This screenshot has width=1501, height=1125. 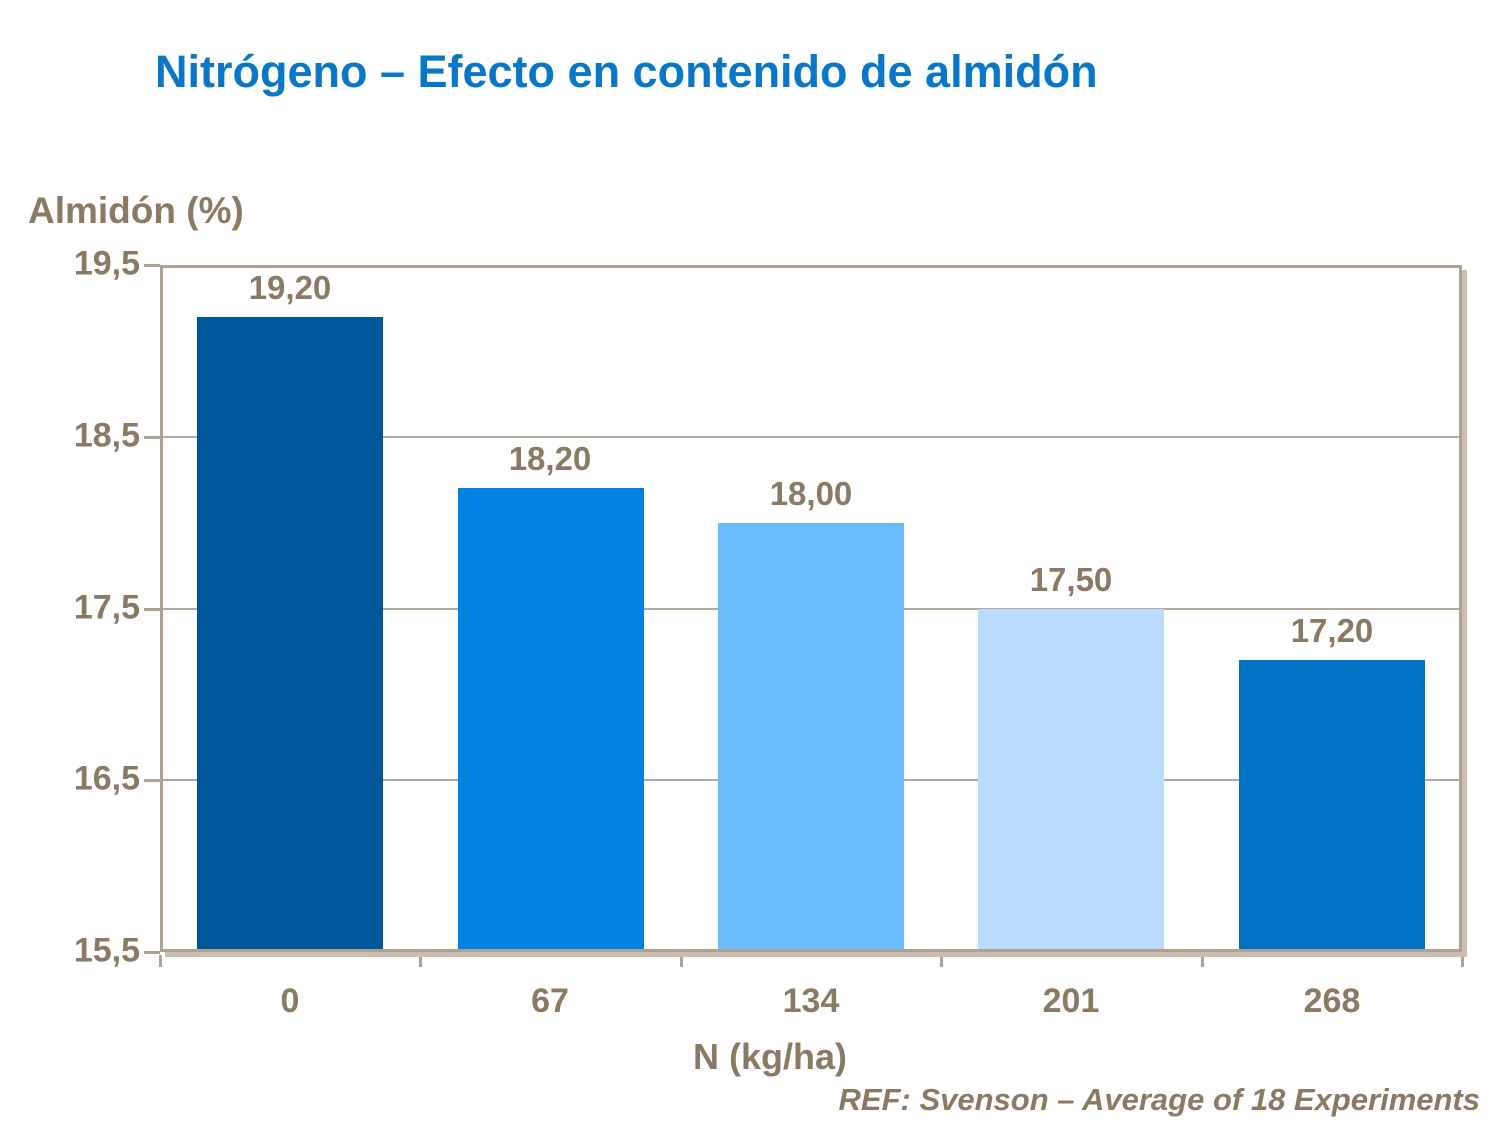 What do you see at coordinates (290, 1001) in the screenshot?
I see `x-tick-label: 0` at bounding box center [290, 1001].